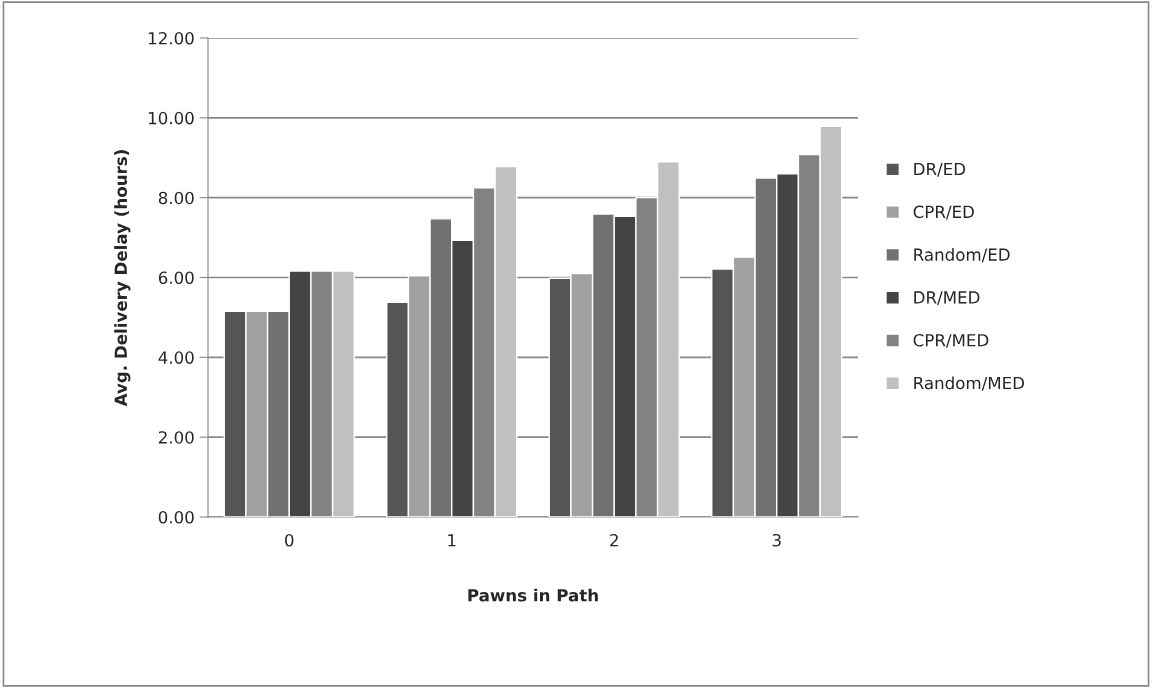  I want to click on x-tick-label: 1, so click(452, 540).